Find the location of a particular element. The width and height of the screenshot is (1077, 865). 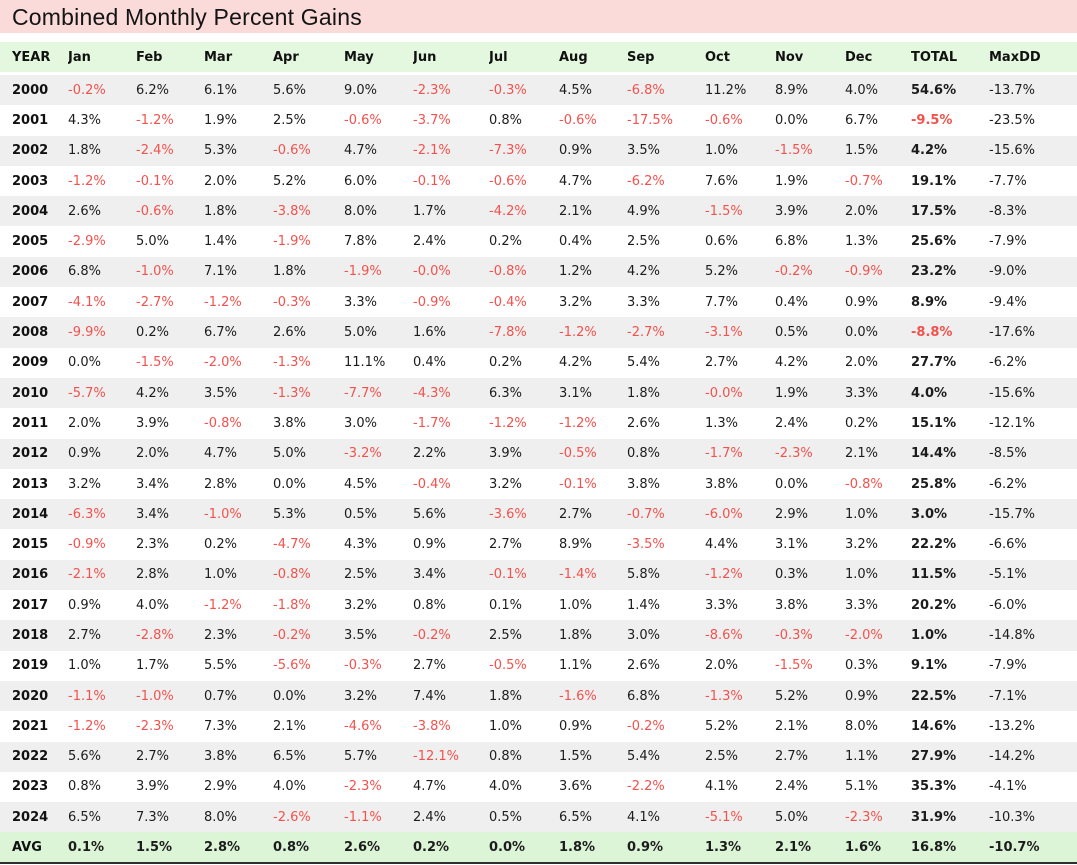

month-cell: -3.8% is located at coordinates (451, 726).